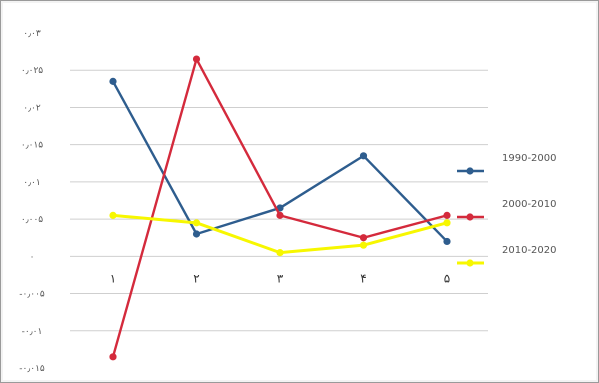 Image resolution: width=599 pixels, height=383 pixels. Describe the element at coordinates (32, 369) in the screenshot. I see `y-tick-label: -۰٫۰۱۵` at that location.